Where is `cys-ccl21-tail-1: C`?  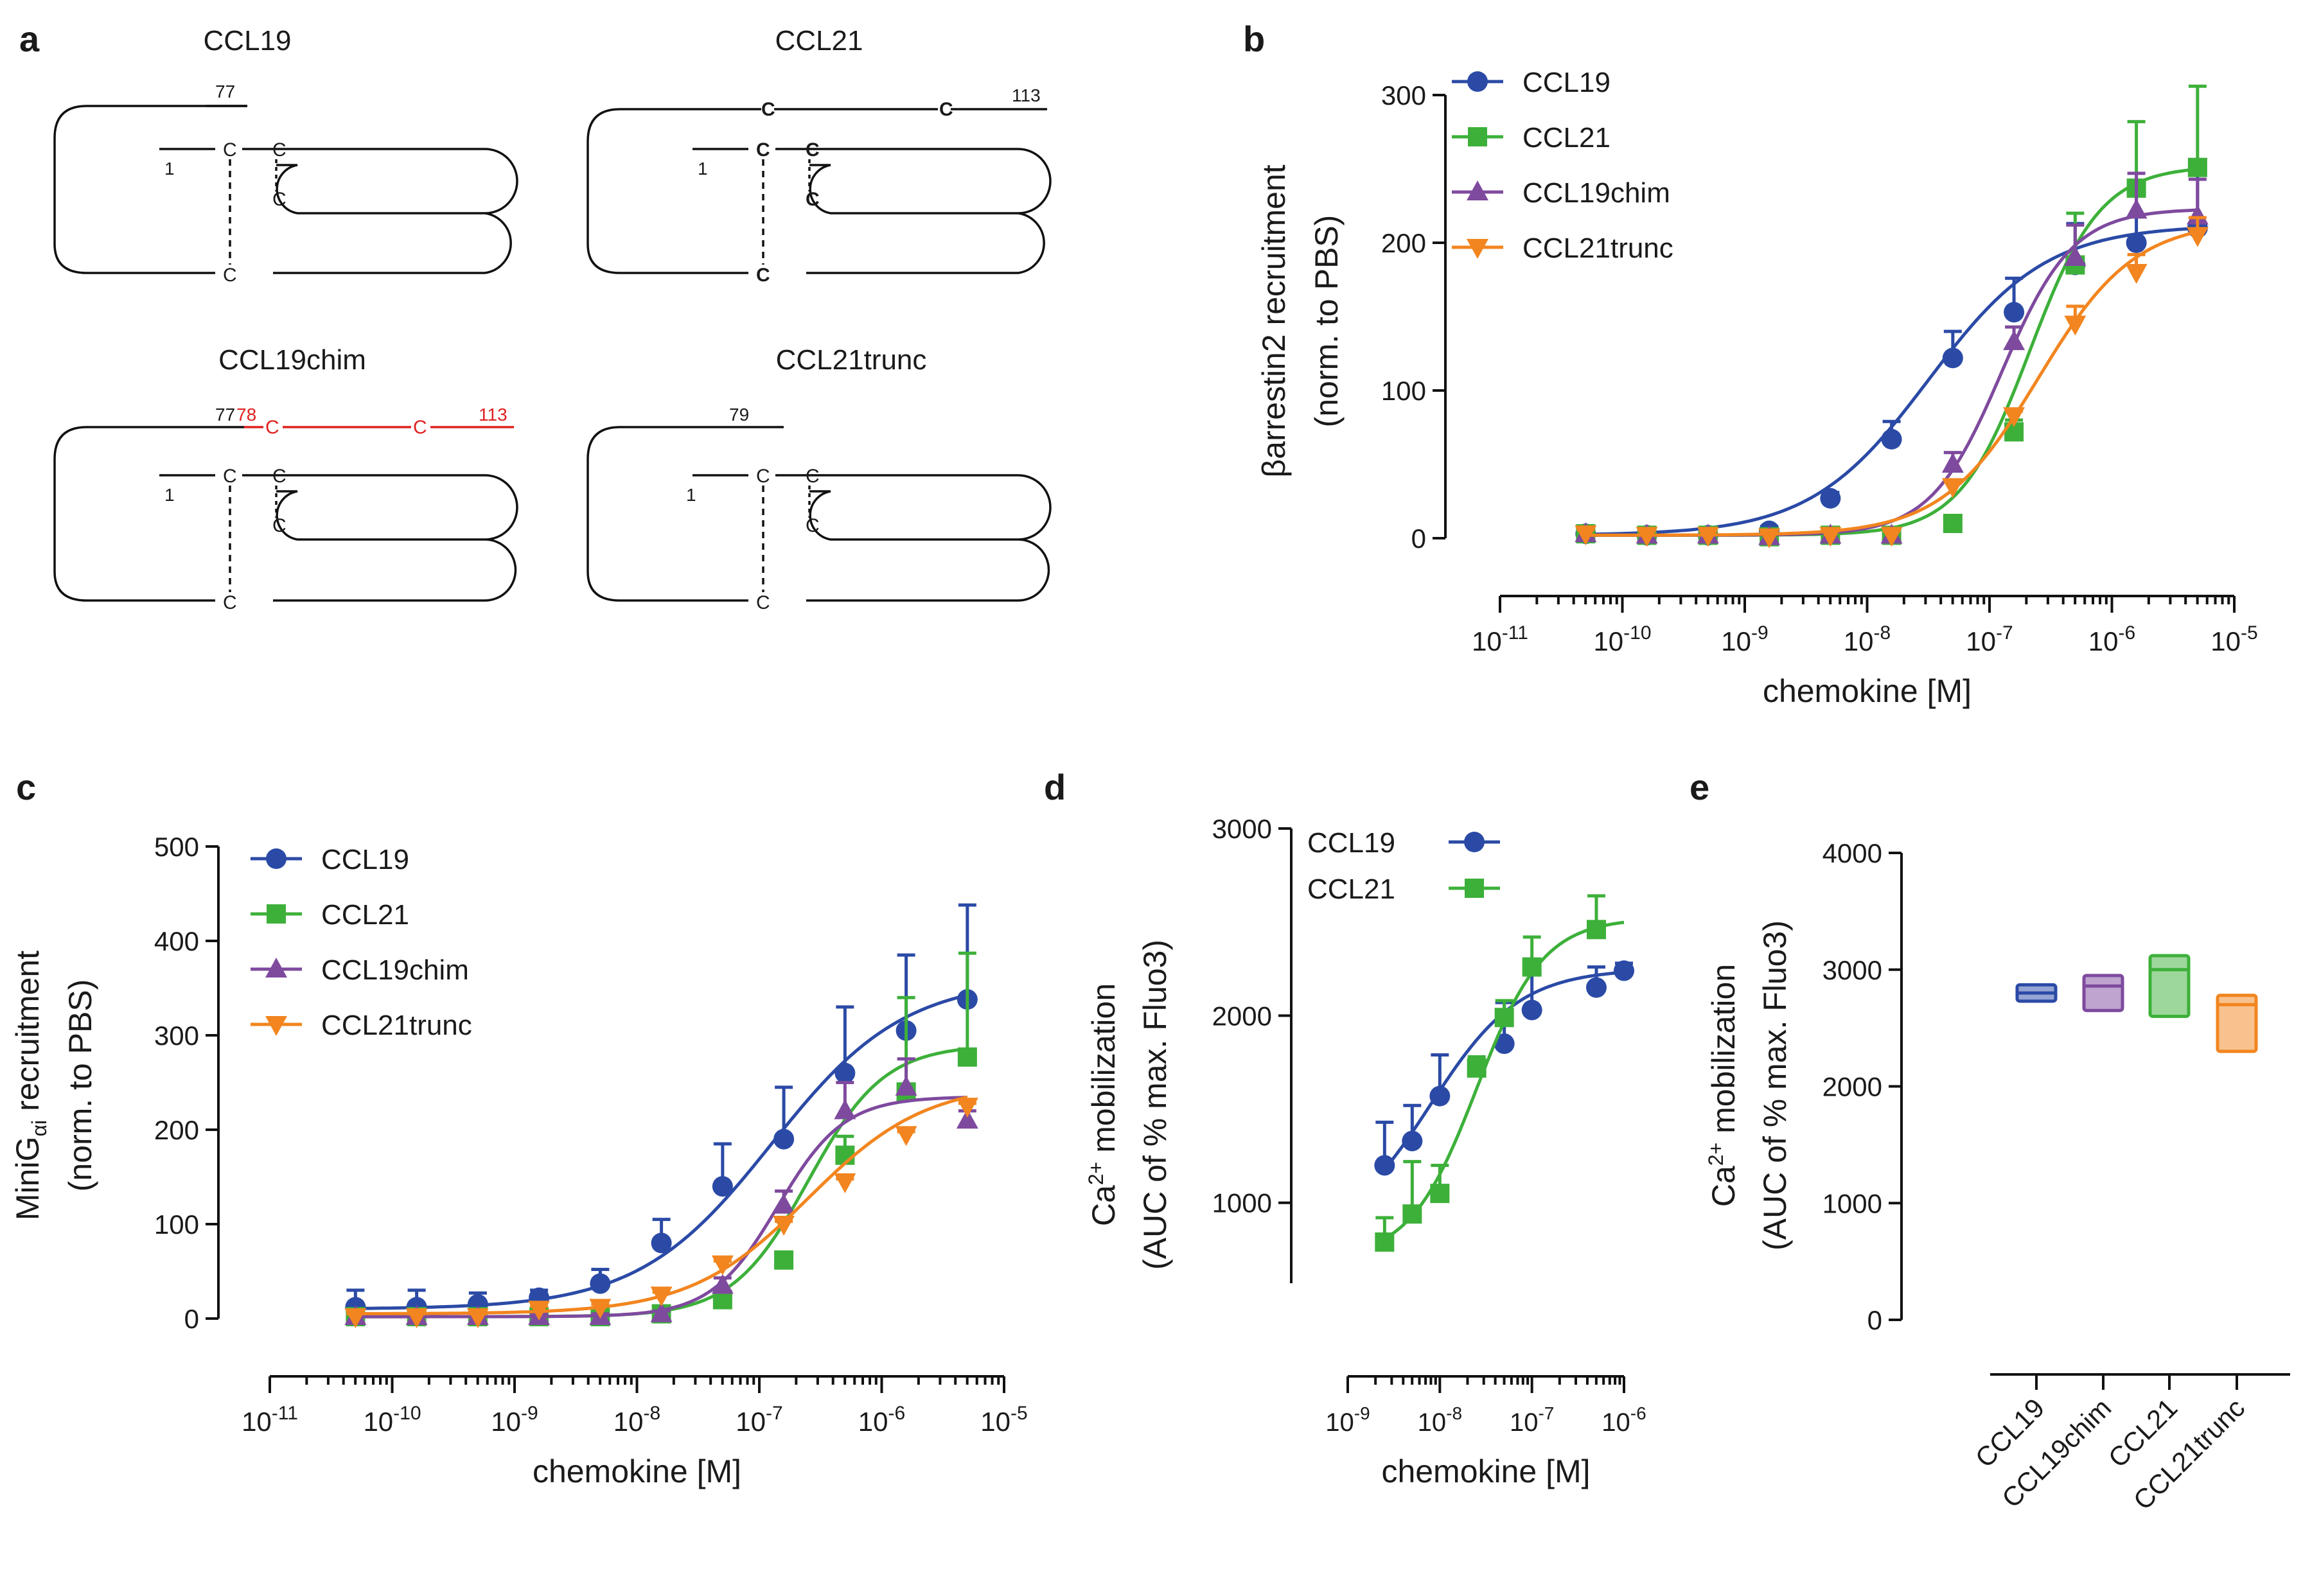
cys-ccl21-tail-1: C is located at coordinates (768, 110).